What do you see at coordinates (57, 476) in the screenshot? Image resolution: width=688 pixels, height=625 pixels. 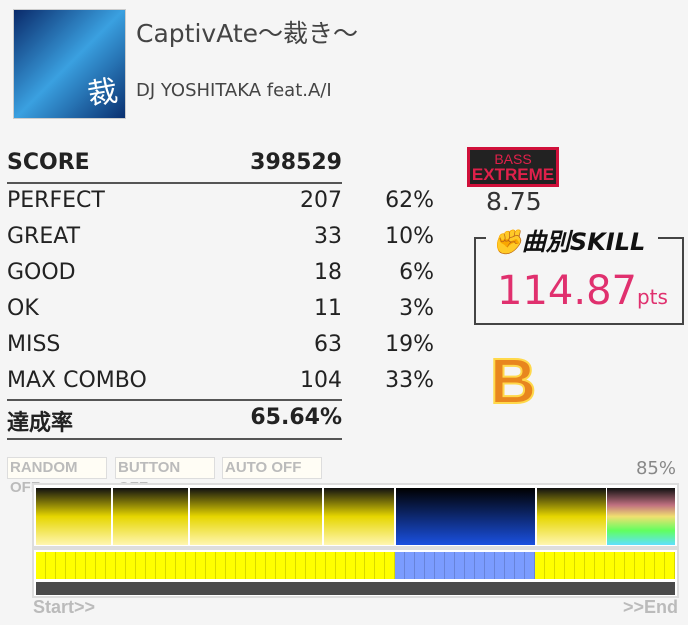 I see `random-option: RANDOM OFF` at bounding box center [57, 476].